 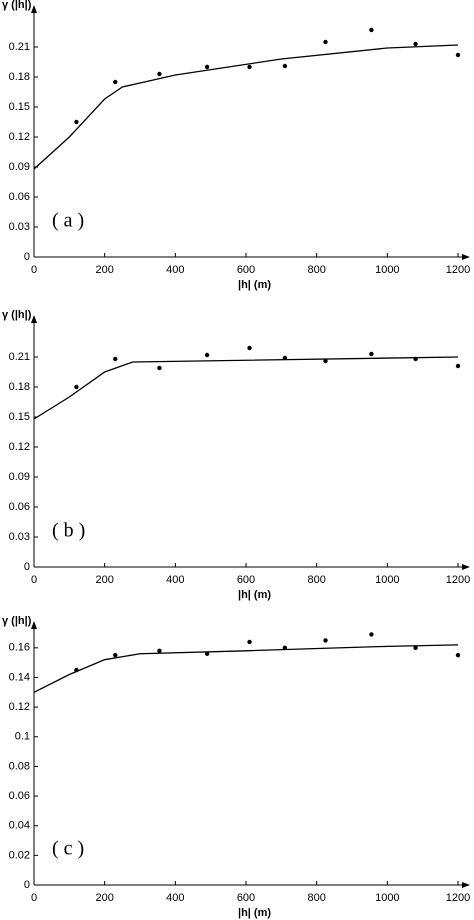 I want to click on y-tick-label: 0.02, so click(x=19, y=855).